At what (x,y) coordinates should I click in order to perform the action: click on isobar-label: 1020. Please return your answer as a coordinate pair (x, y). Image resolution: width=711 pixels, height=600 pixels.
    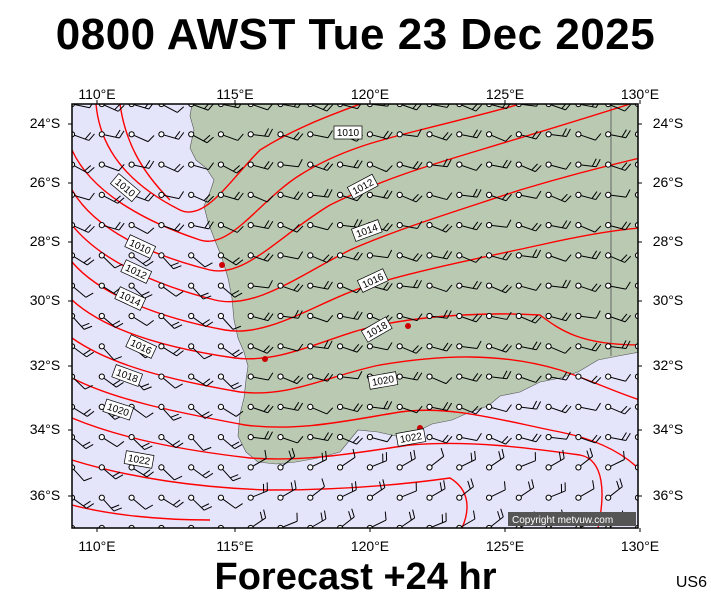
    Looking at the image, I should click on (383, 380).